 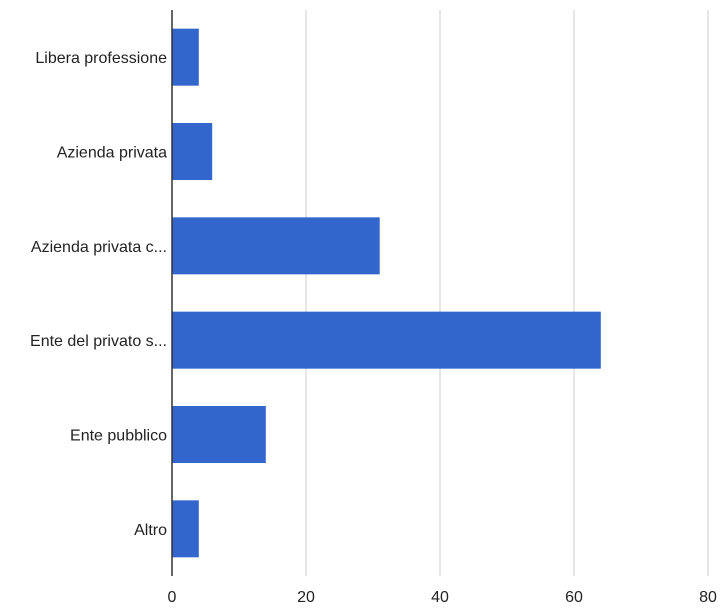 I want to click on x-tick-label: 40, so click(x=440, y=597).